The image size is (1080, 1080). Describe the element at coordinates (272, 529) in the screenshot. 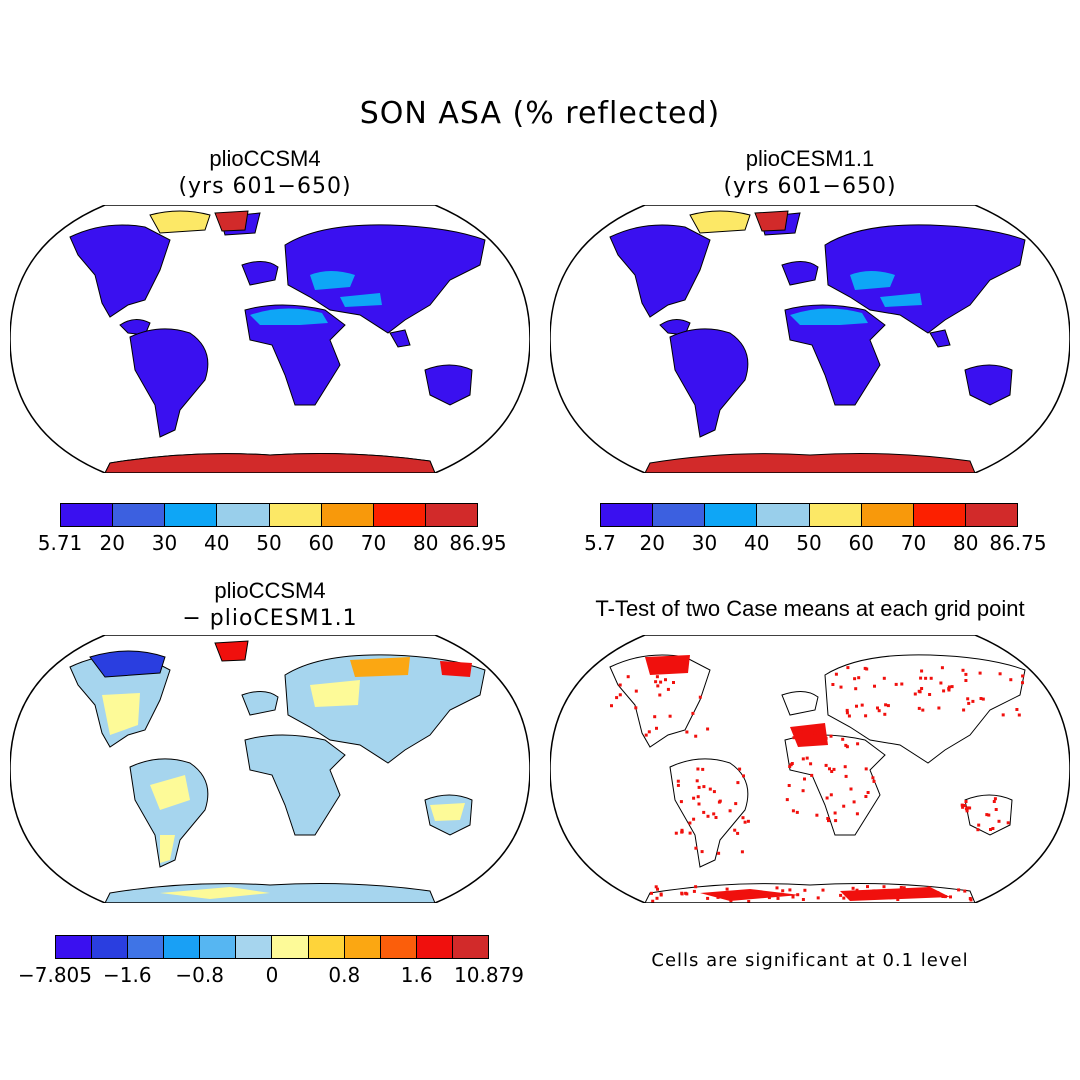

I see `colorbar-ccsm4: 5.71 20 30 40 50 60 70 80 86.95` at that location.